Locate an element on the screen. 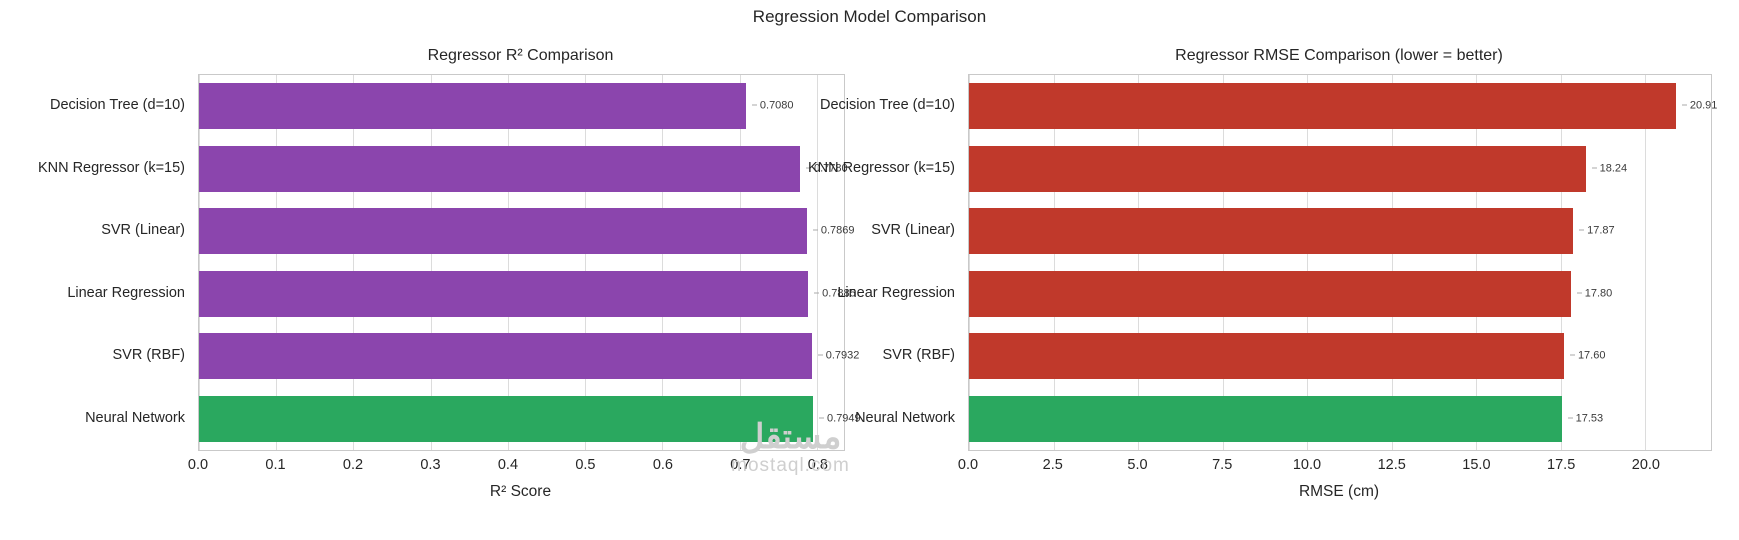  x-tick-label: 0.6 is located at coordinates (662, 465).